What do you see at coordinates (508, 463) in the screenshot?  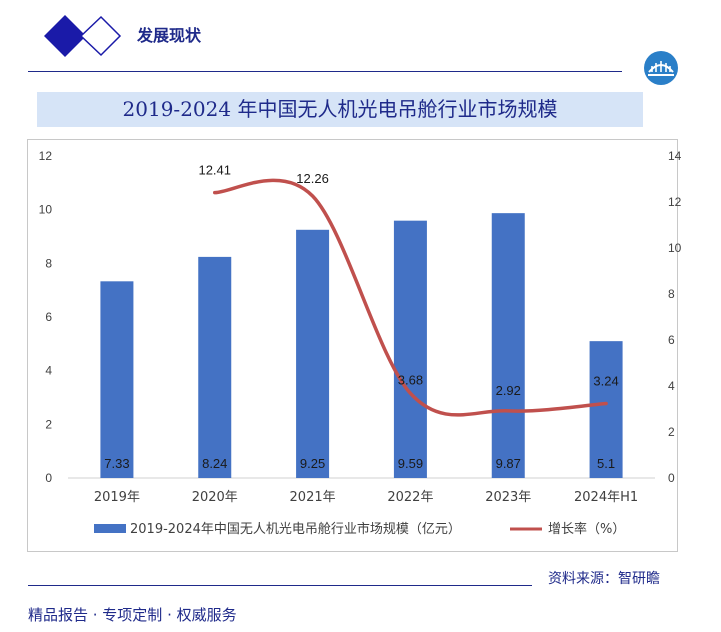 I see `bar-data-label: 9.87` at bounding box center [508, 463].